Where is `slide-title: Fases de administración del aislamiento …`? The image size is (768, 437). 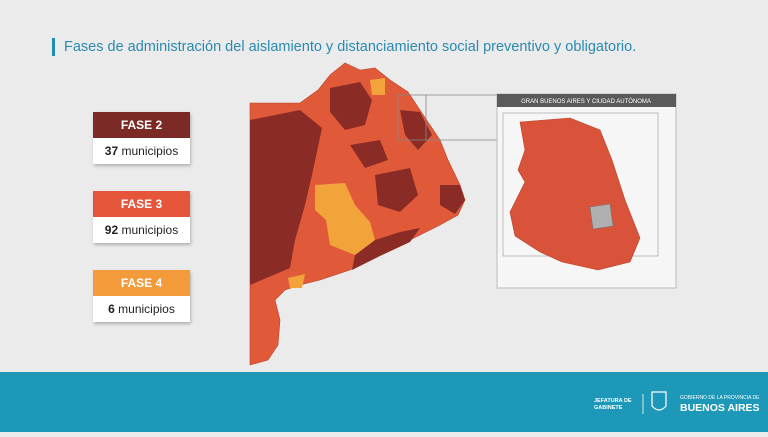 slide-title: Fases de administración del aislamiento … is located at coordinates (344, 47).